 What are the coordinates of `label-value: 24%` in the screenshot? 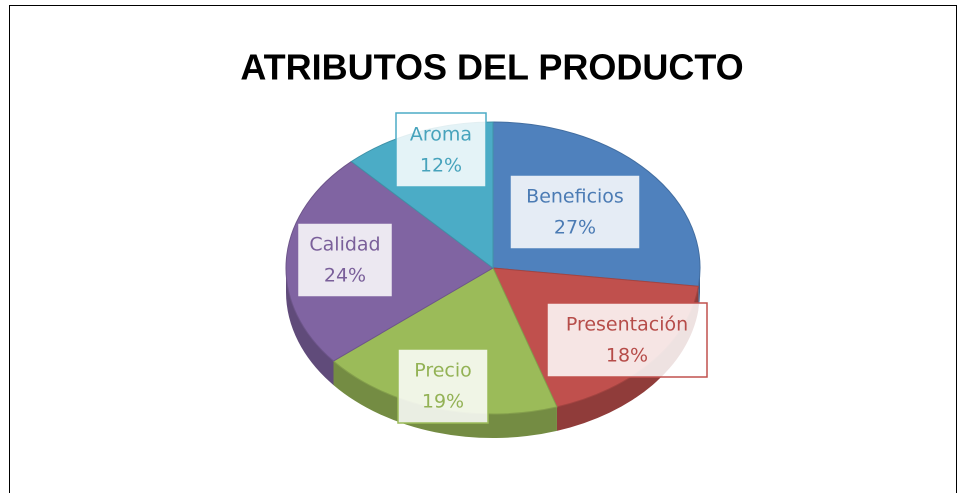 It's located at (345, 276).